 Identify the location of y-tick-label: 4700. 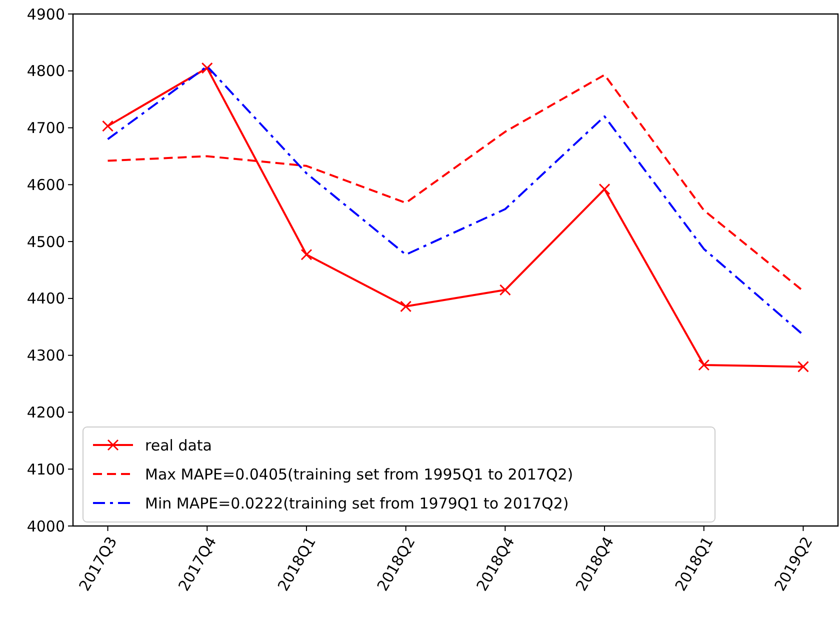
(45, 128).